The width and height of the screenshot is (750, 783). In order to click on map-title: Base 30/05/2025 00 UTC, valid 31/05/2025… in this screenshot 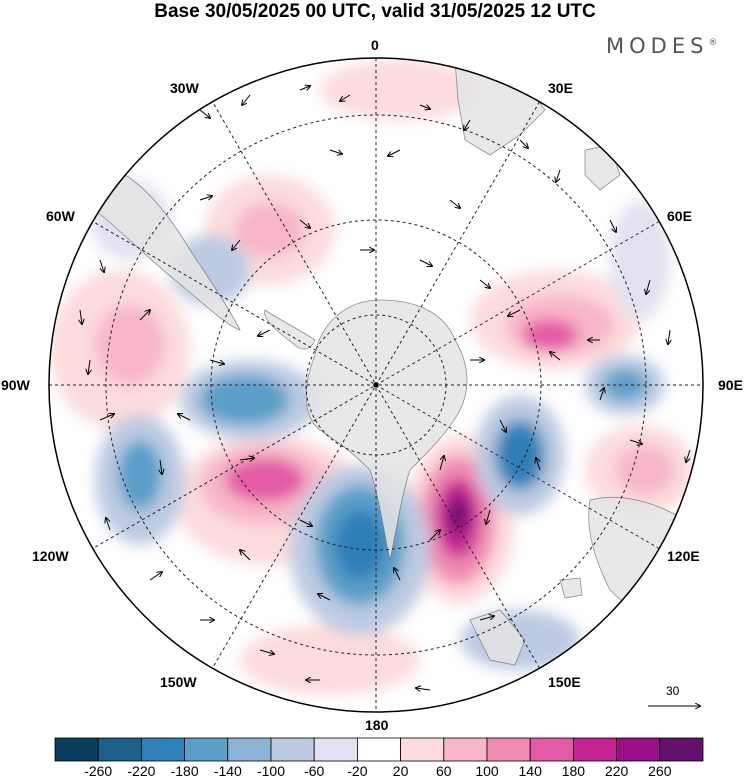, I will do `click(375, 11)`.